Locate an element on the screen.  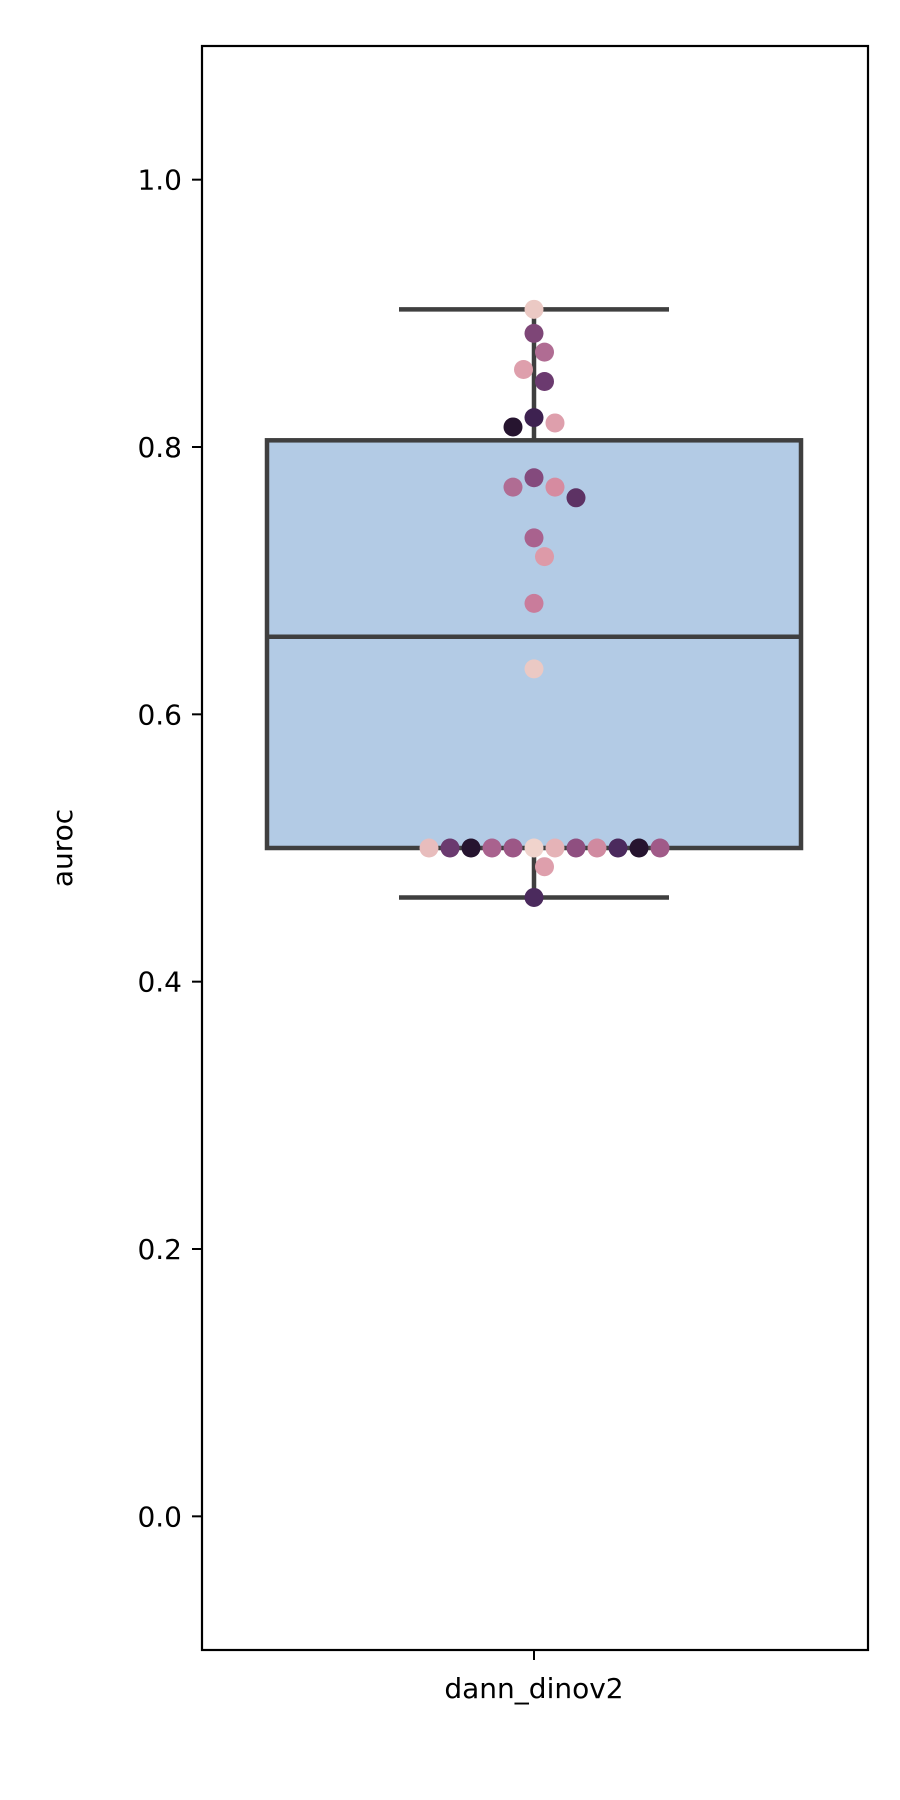
swarm-points is located at coordinates (544, 603).